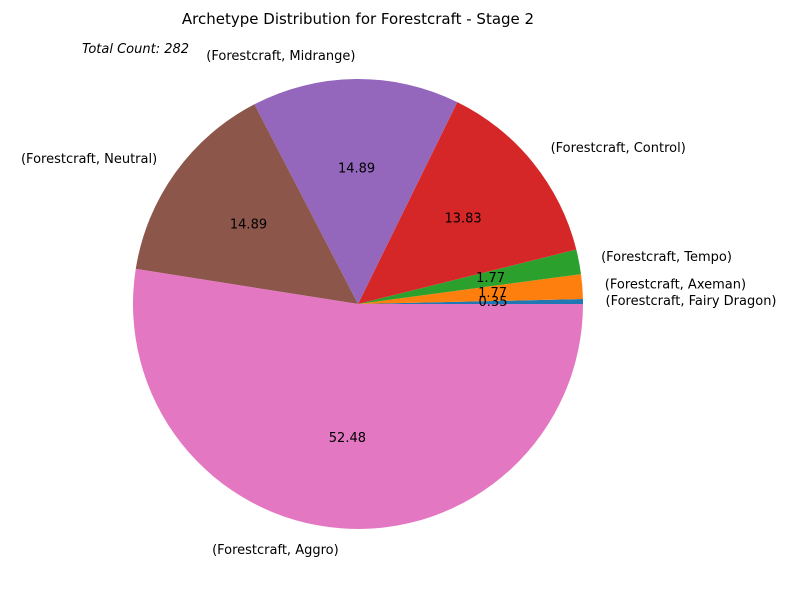  What do you see at coordinates (666, 257) in the screenshot?
I see `slice-label: (Forestcraft, Tempo)` at bounding box center [666, 257].